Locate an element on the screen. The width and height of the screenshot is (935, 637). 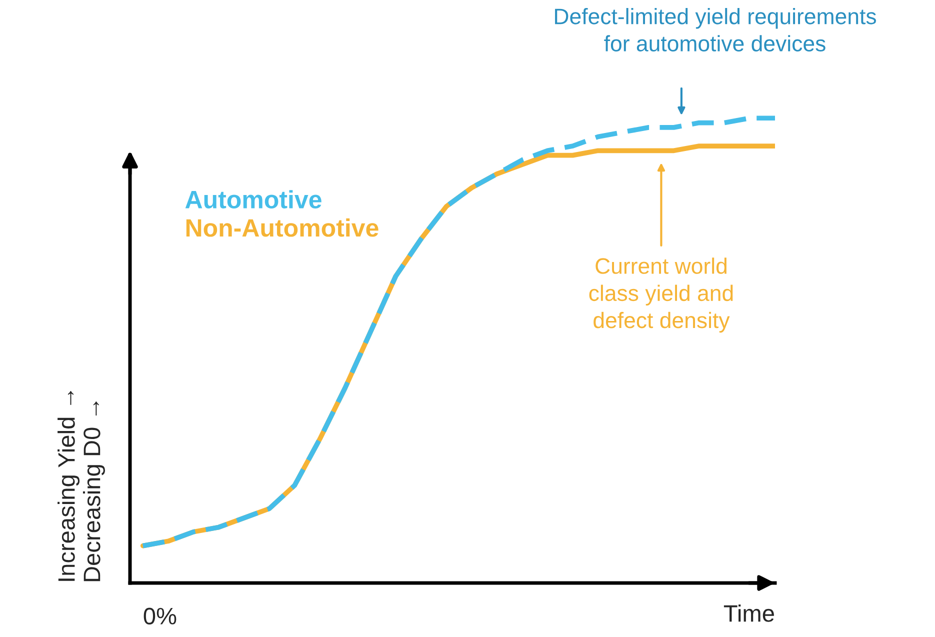
x-axis-title: Time is located at coordinates (749, 613).